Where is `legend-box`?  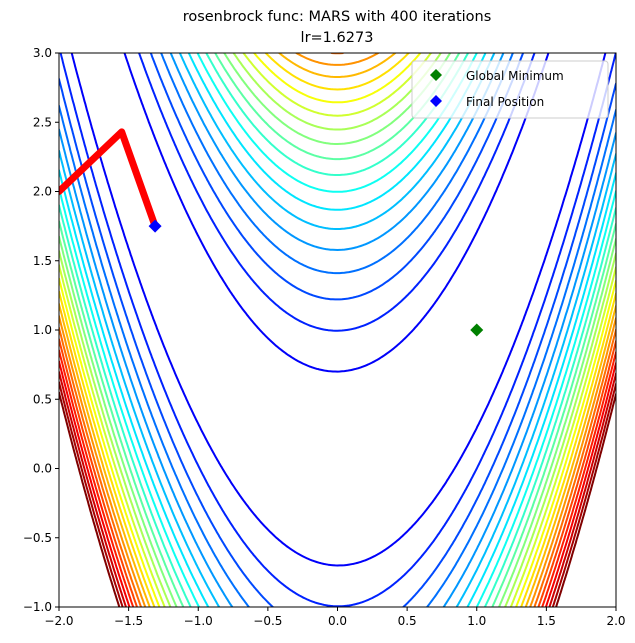
legend-box is located at coordinates (510, 89).